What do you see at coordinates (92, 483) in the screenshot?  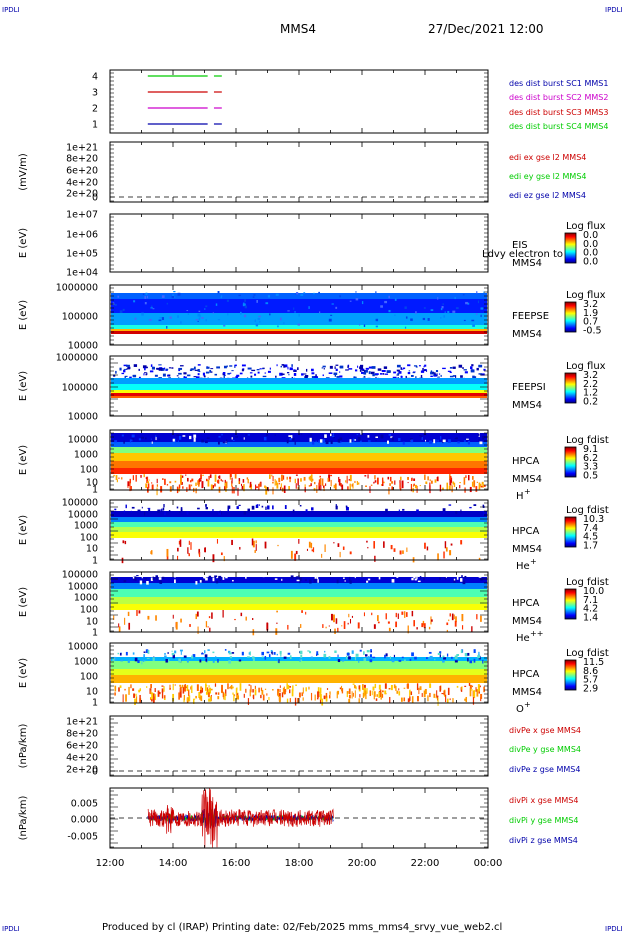 I see `hpca_h-ytick-label: 10` at bounding box center [92, 483].